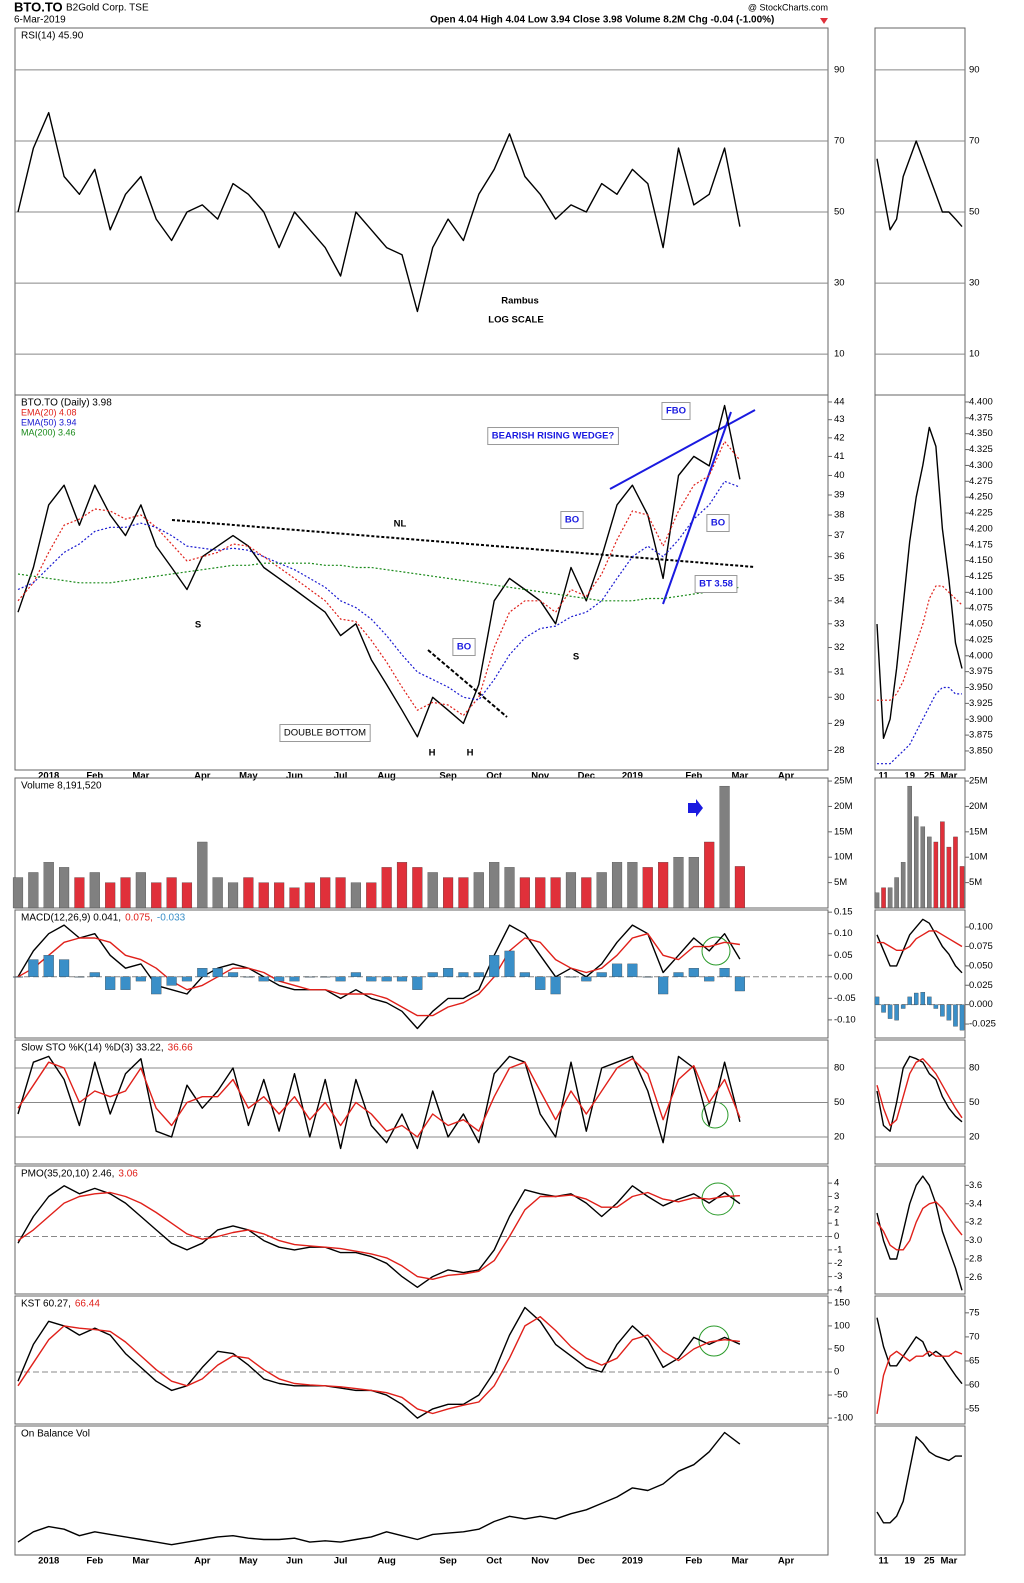 This screenshot has width=1024, height=1583. Describe the element at coordinates (66, 403) in the screenshot. I see `panel-title: BTO.TO (Daily) 3.98` at that location.